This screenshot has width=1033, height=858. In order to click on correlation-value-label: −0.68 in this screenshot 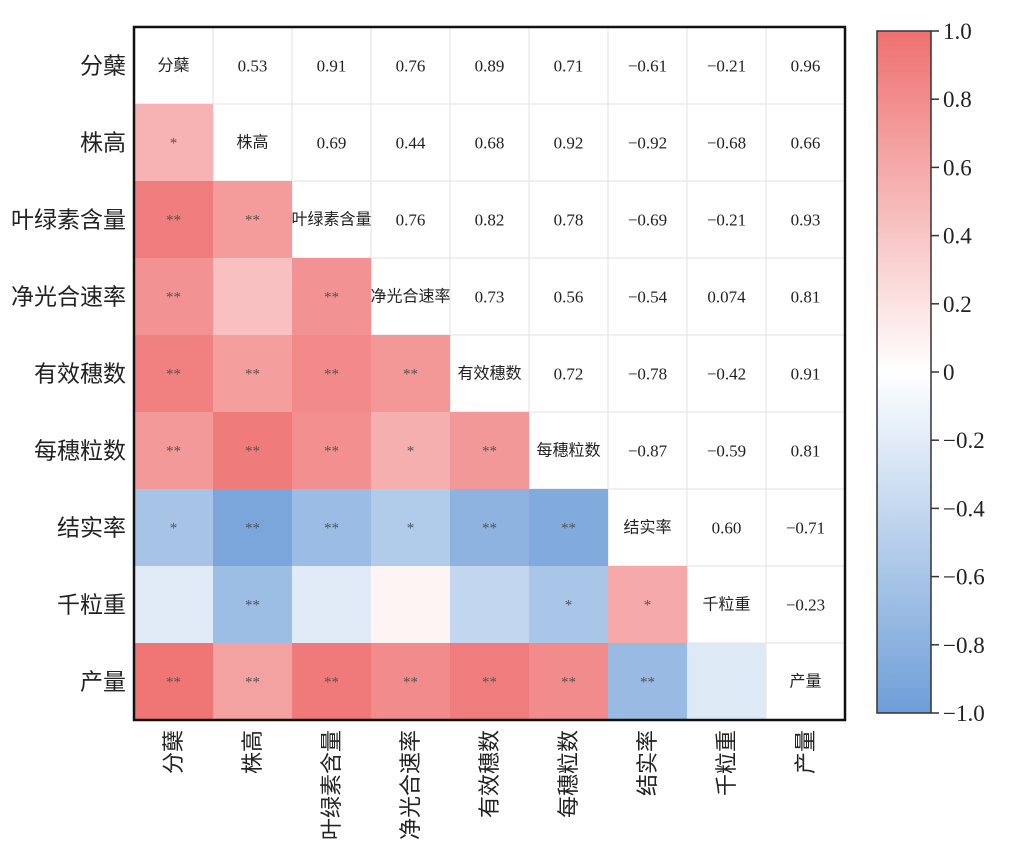, I will do `click(726, 143)`.